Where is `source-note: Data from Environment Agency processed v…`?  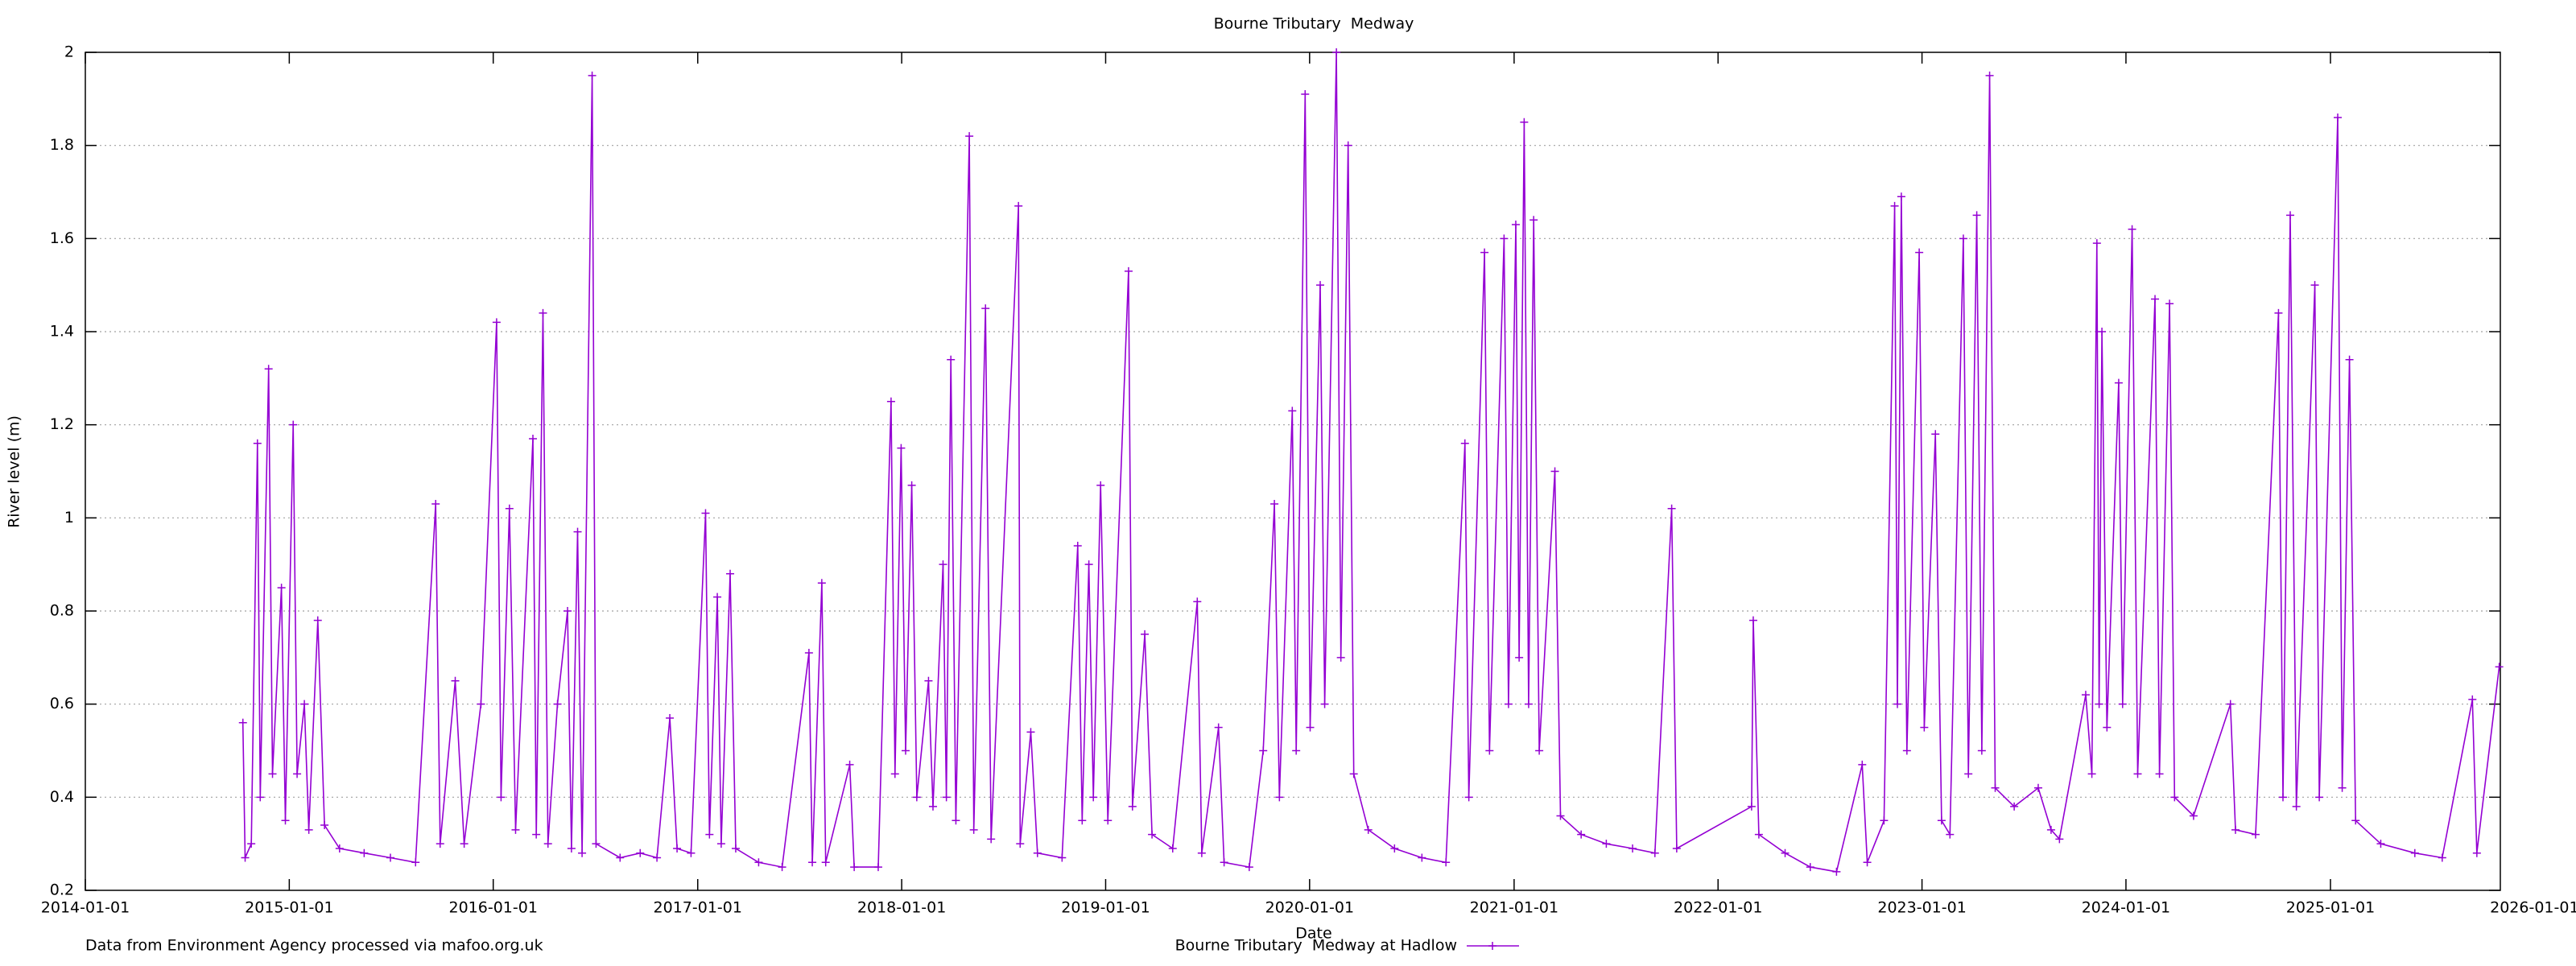
source-note: Data from Environment Agency processed v… is located at coordinates (314, 946).